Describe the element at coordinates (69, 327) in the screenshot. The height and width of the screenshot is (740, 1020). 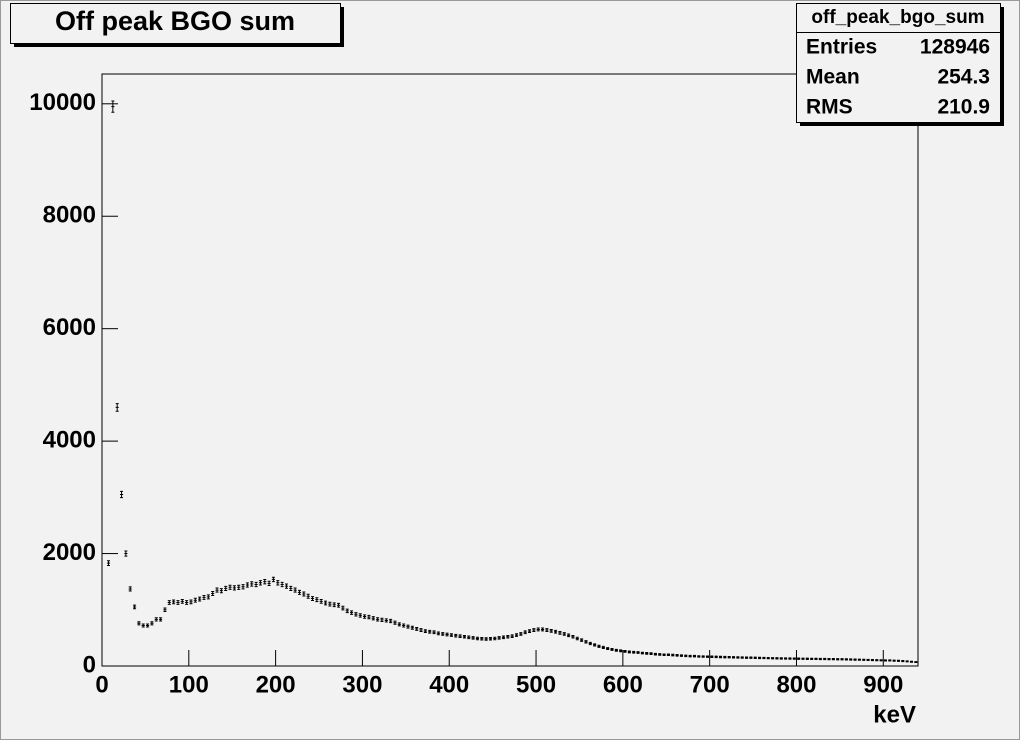
I see `y-tick-label: 6000` at that location.